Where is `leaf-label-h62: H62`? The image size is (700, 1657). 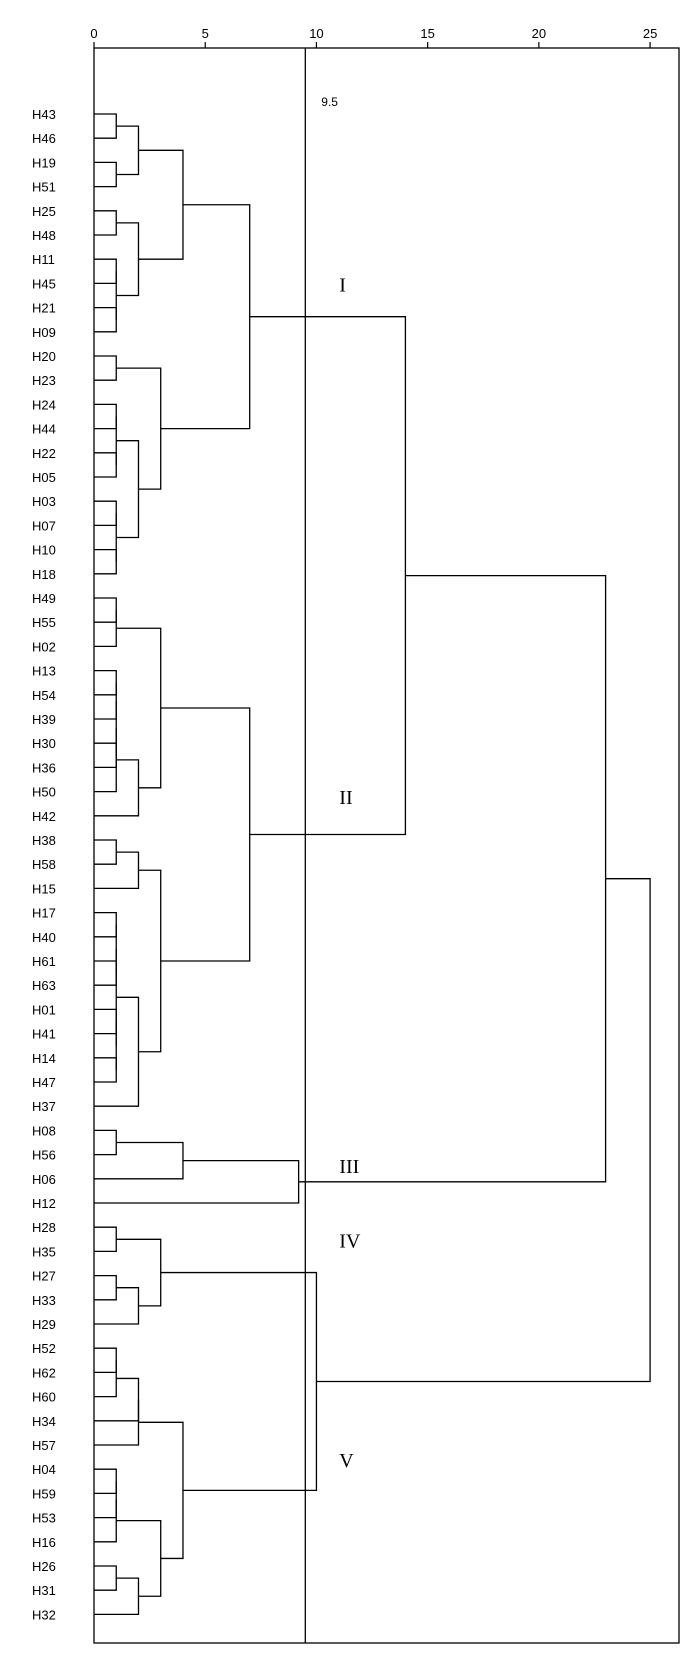
leaf-label-h62: H62 is located at coordinates (44, 1372).